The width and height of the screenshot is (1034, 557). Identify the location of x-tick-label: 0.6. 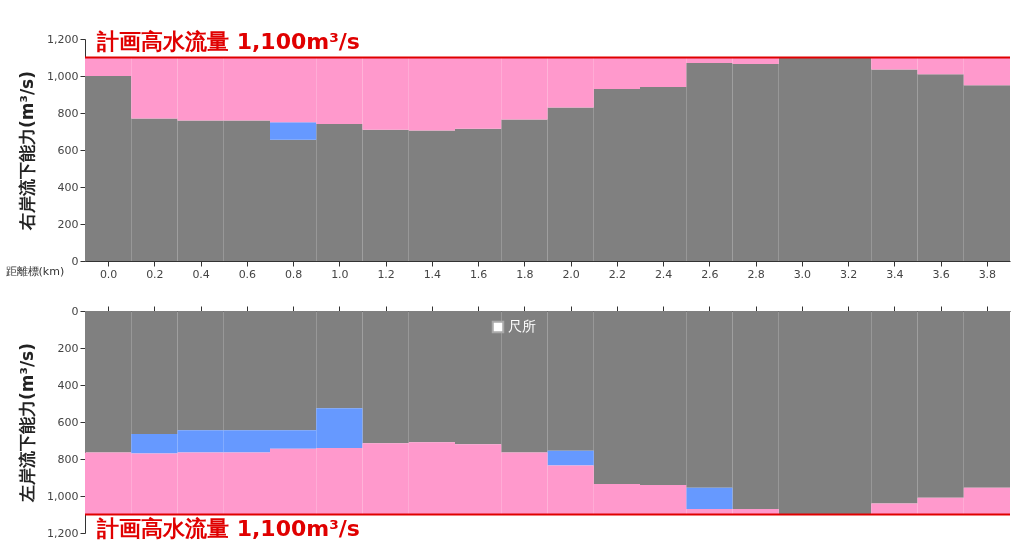
(247, 274).